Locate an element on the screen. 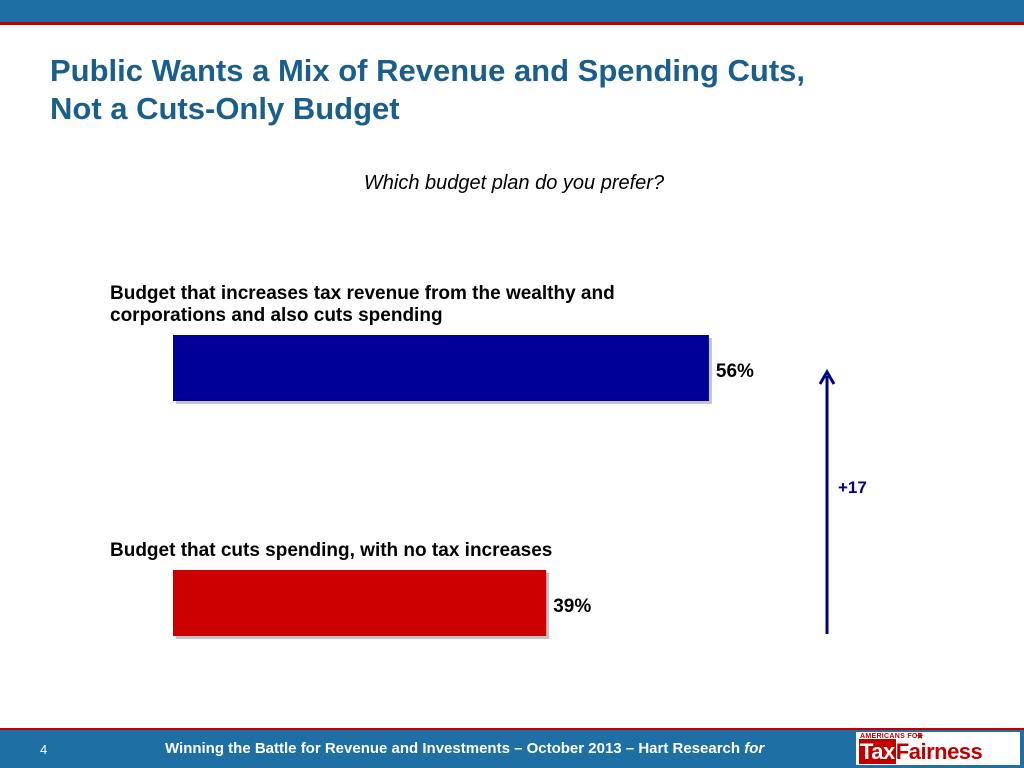 This screenshot has height=768, width=1024. page-number: 4 is located at coordinates (44, 749).